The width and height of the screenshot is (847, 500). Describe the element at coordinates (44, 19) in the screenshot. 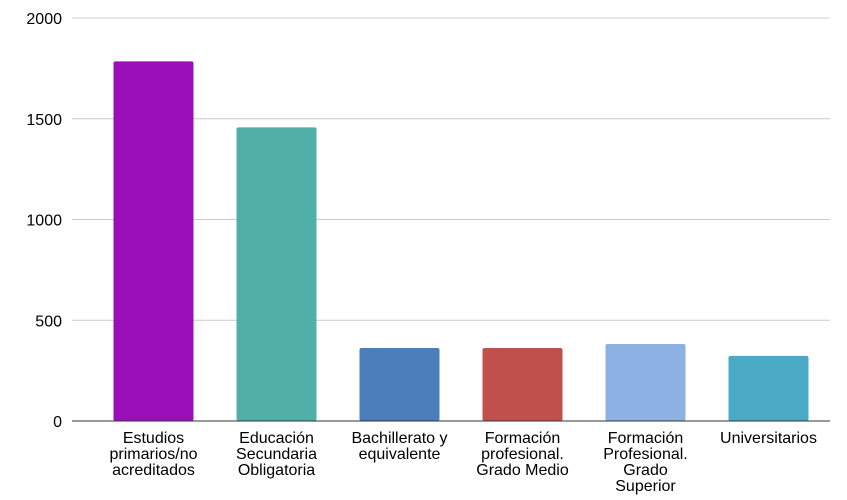

I see `y-tick-label: 2000` at that location.